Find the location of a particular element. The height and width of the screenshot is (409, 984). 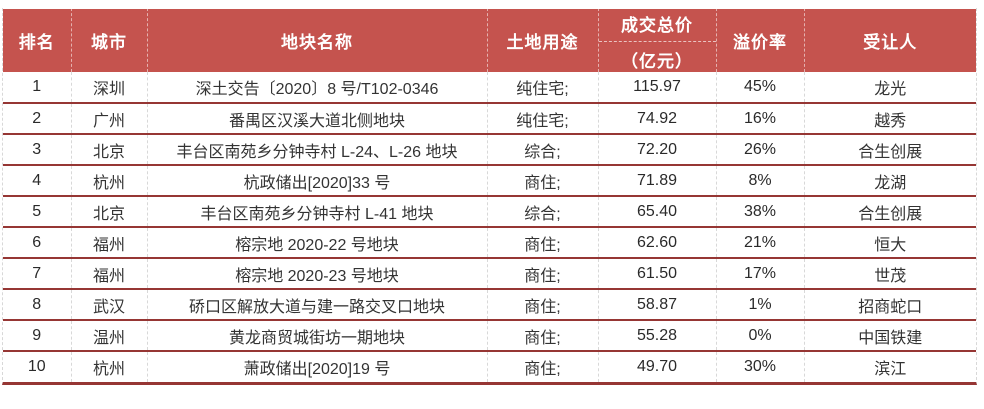

table-row: 2 广州 番禺区汉溪大道北侧地块 纯住宅; 74.92 16% 越秀 is located at coordinates (489, 118).